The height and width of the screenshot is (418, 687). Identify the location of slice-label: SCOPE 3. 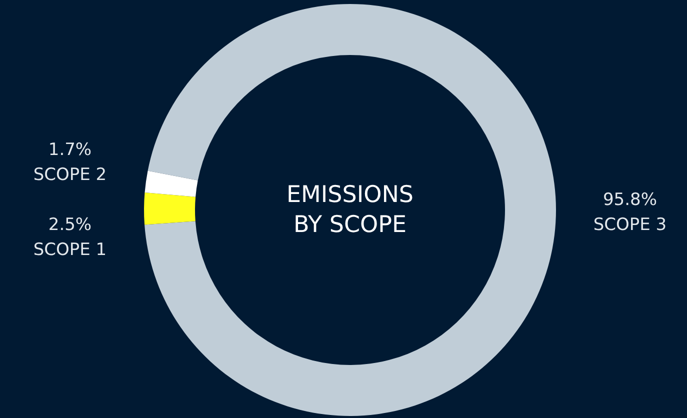
(630, 225).